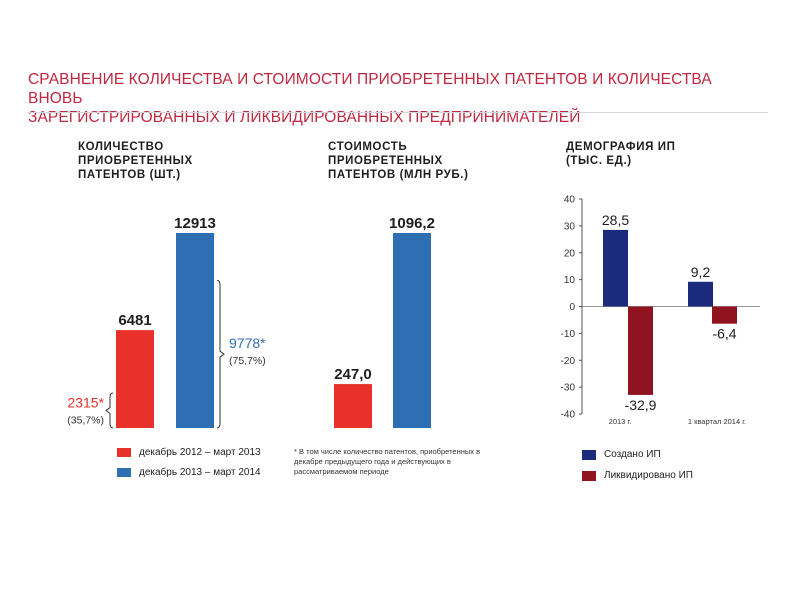 The height and width of the screenshot is (597, 792). Describe the element at coordinates (648, 475) in the screenshot. I see `legend-label: Ликвидировано ИП` at that location.